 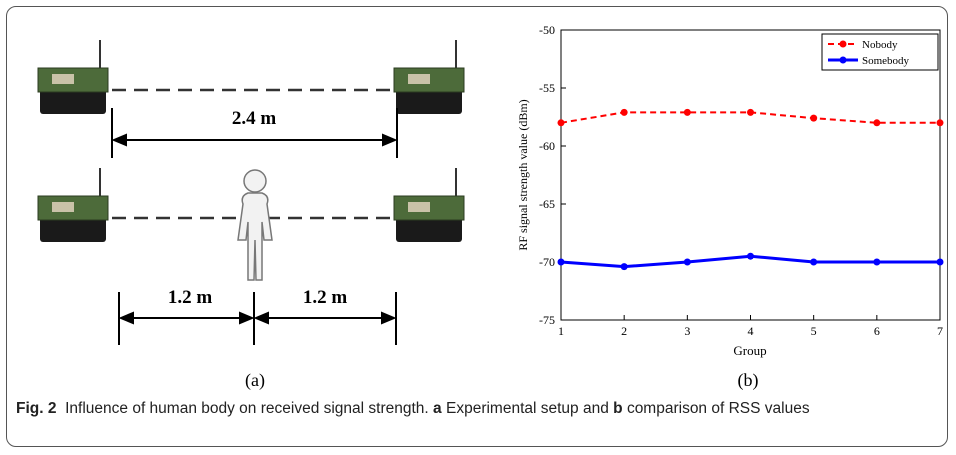 I want to click on person-head, so click(x=255, y=181).